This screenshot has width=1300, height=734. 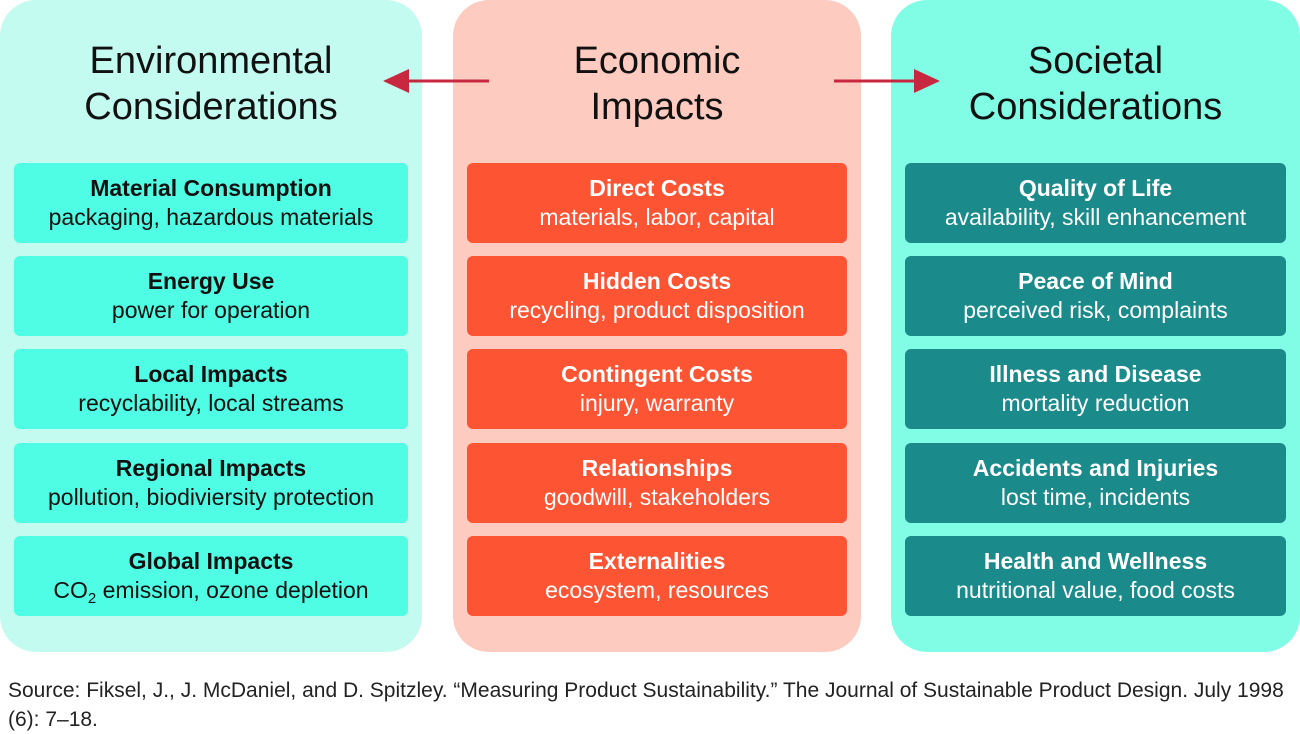 I want to click on card-description: injury, warranty, so click(x=657, y=403).